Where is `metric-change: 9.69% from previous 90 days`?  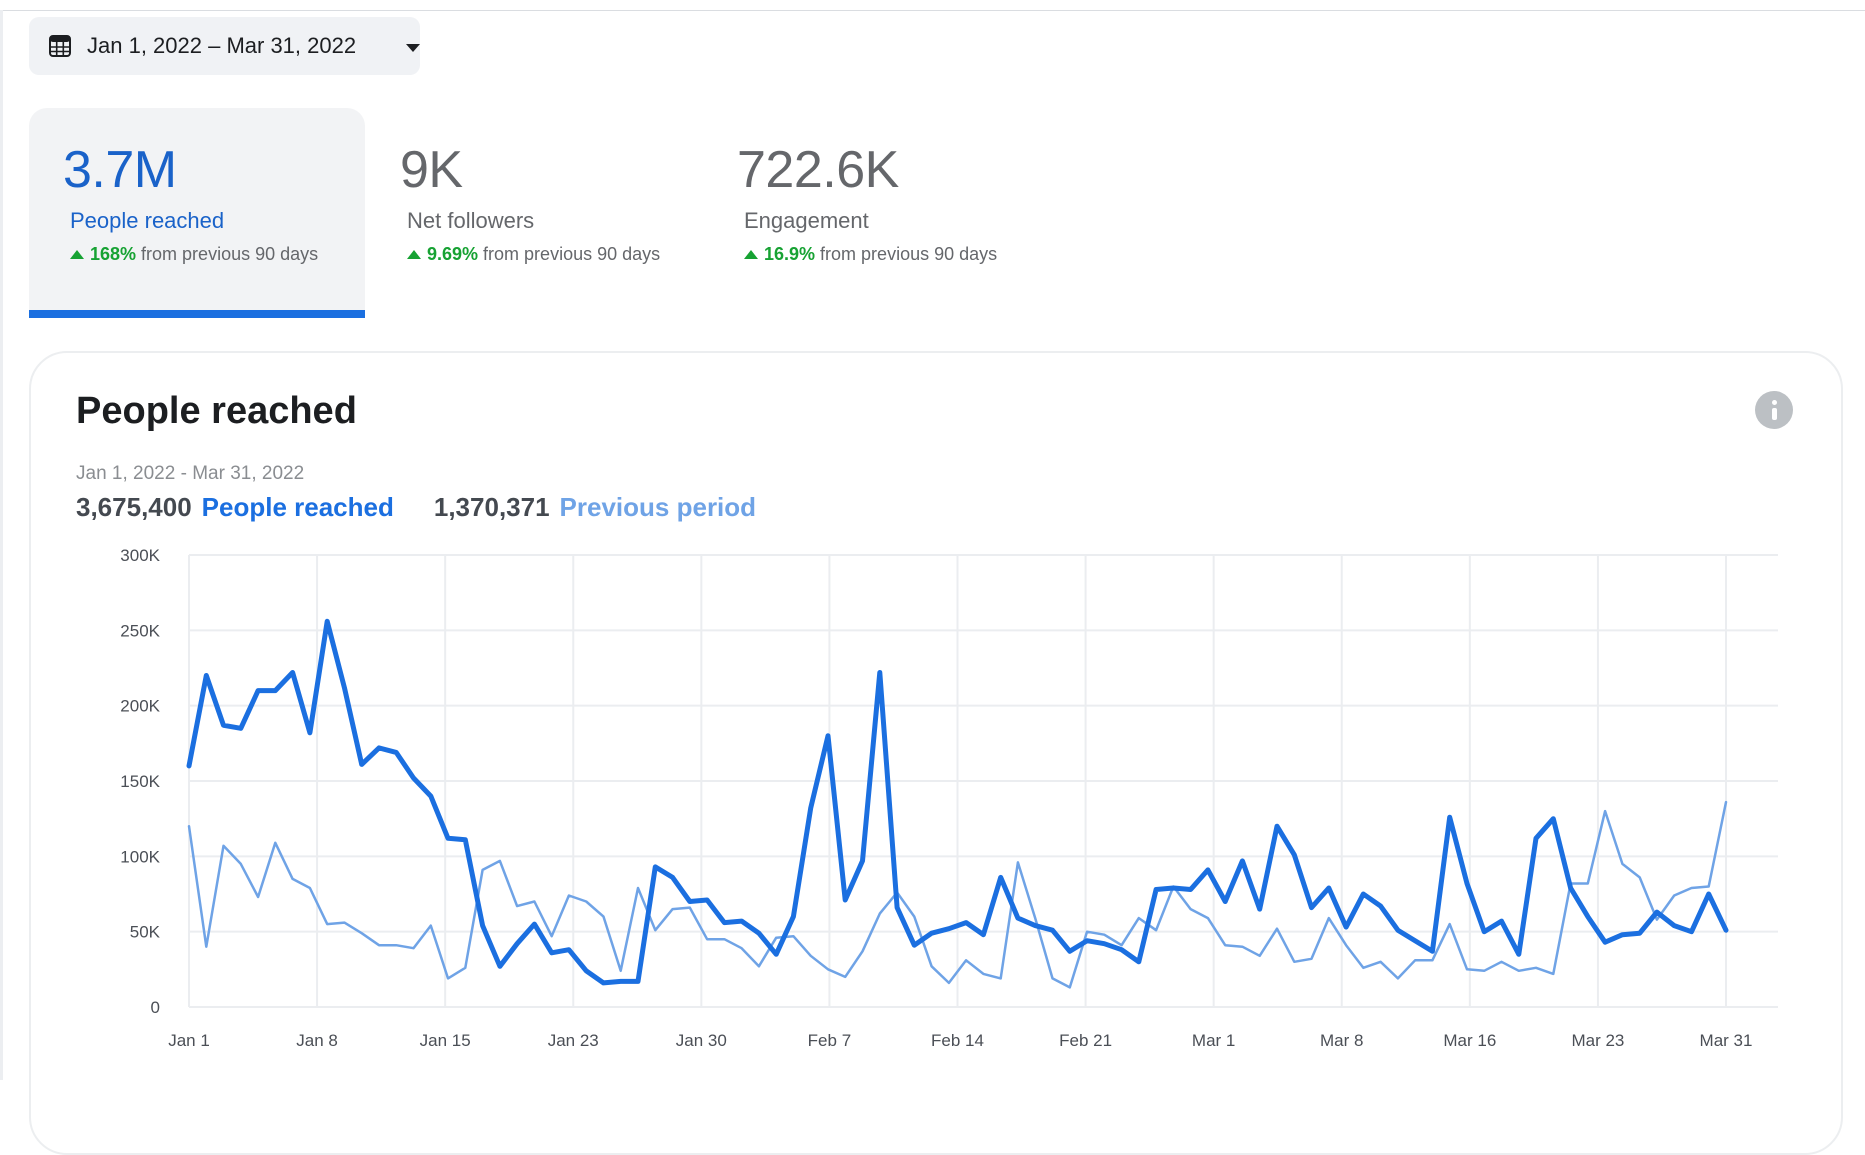
metric-change: 9.69% from previous 90 days is located at coordinates (533, 254).